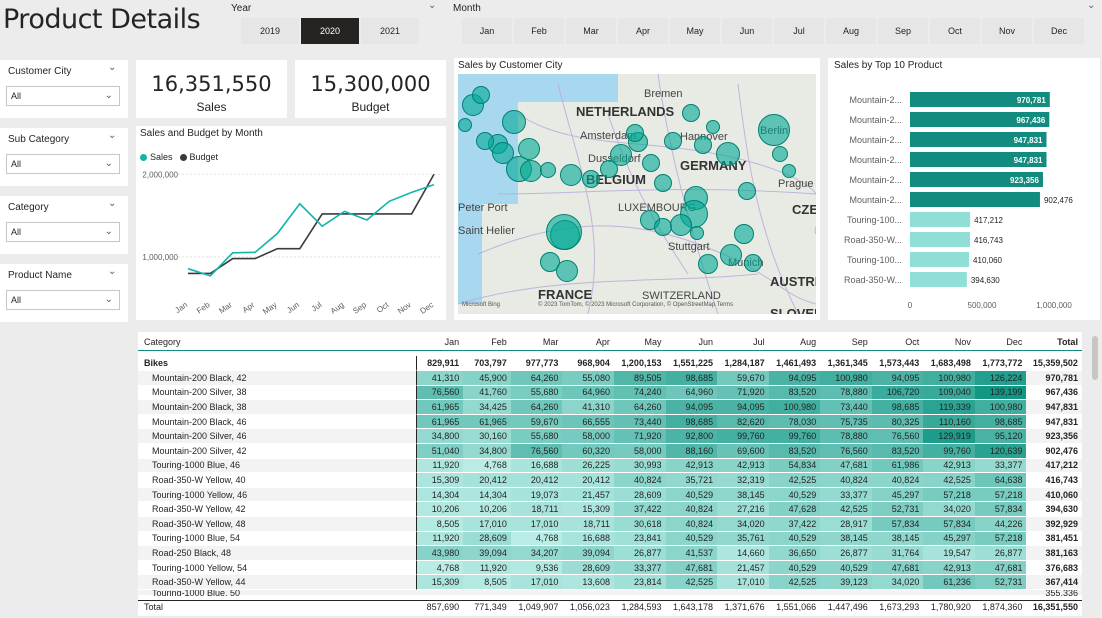 The height and width of the screenshot is (618, 1102). Describe the element at coordinates (591, 31) in the screenshot. I see `month-tile-mar: Mar` at that location.